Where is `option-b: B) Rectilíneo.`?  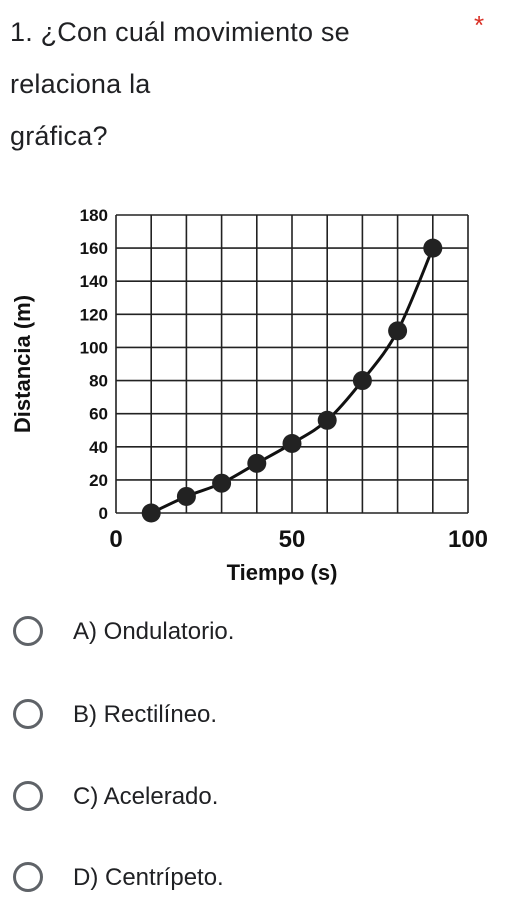 option-b: B) Rectilíneo. is located at coordinates (253, 717).